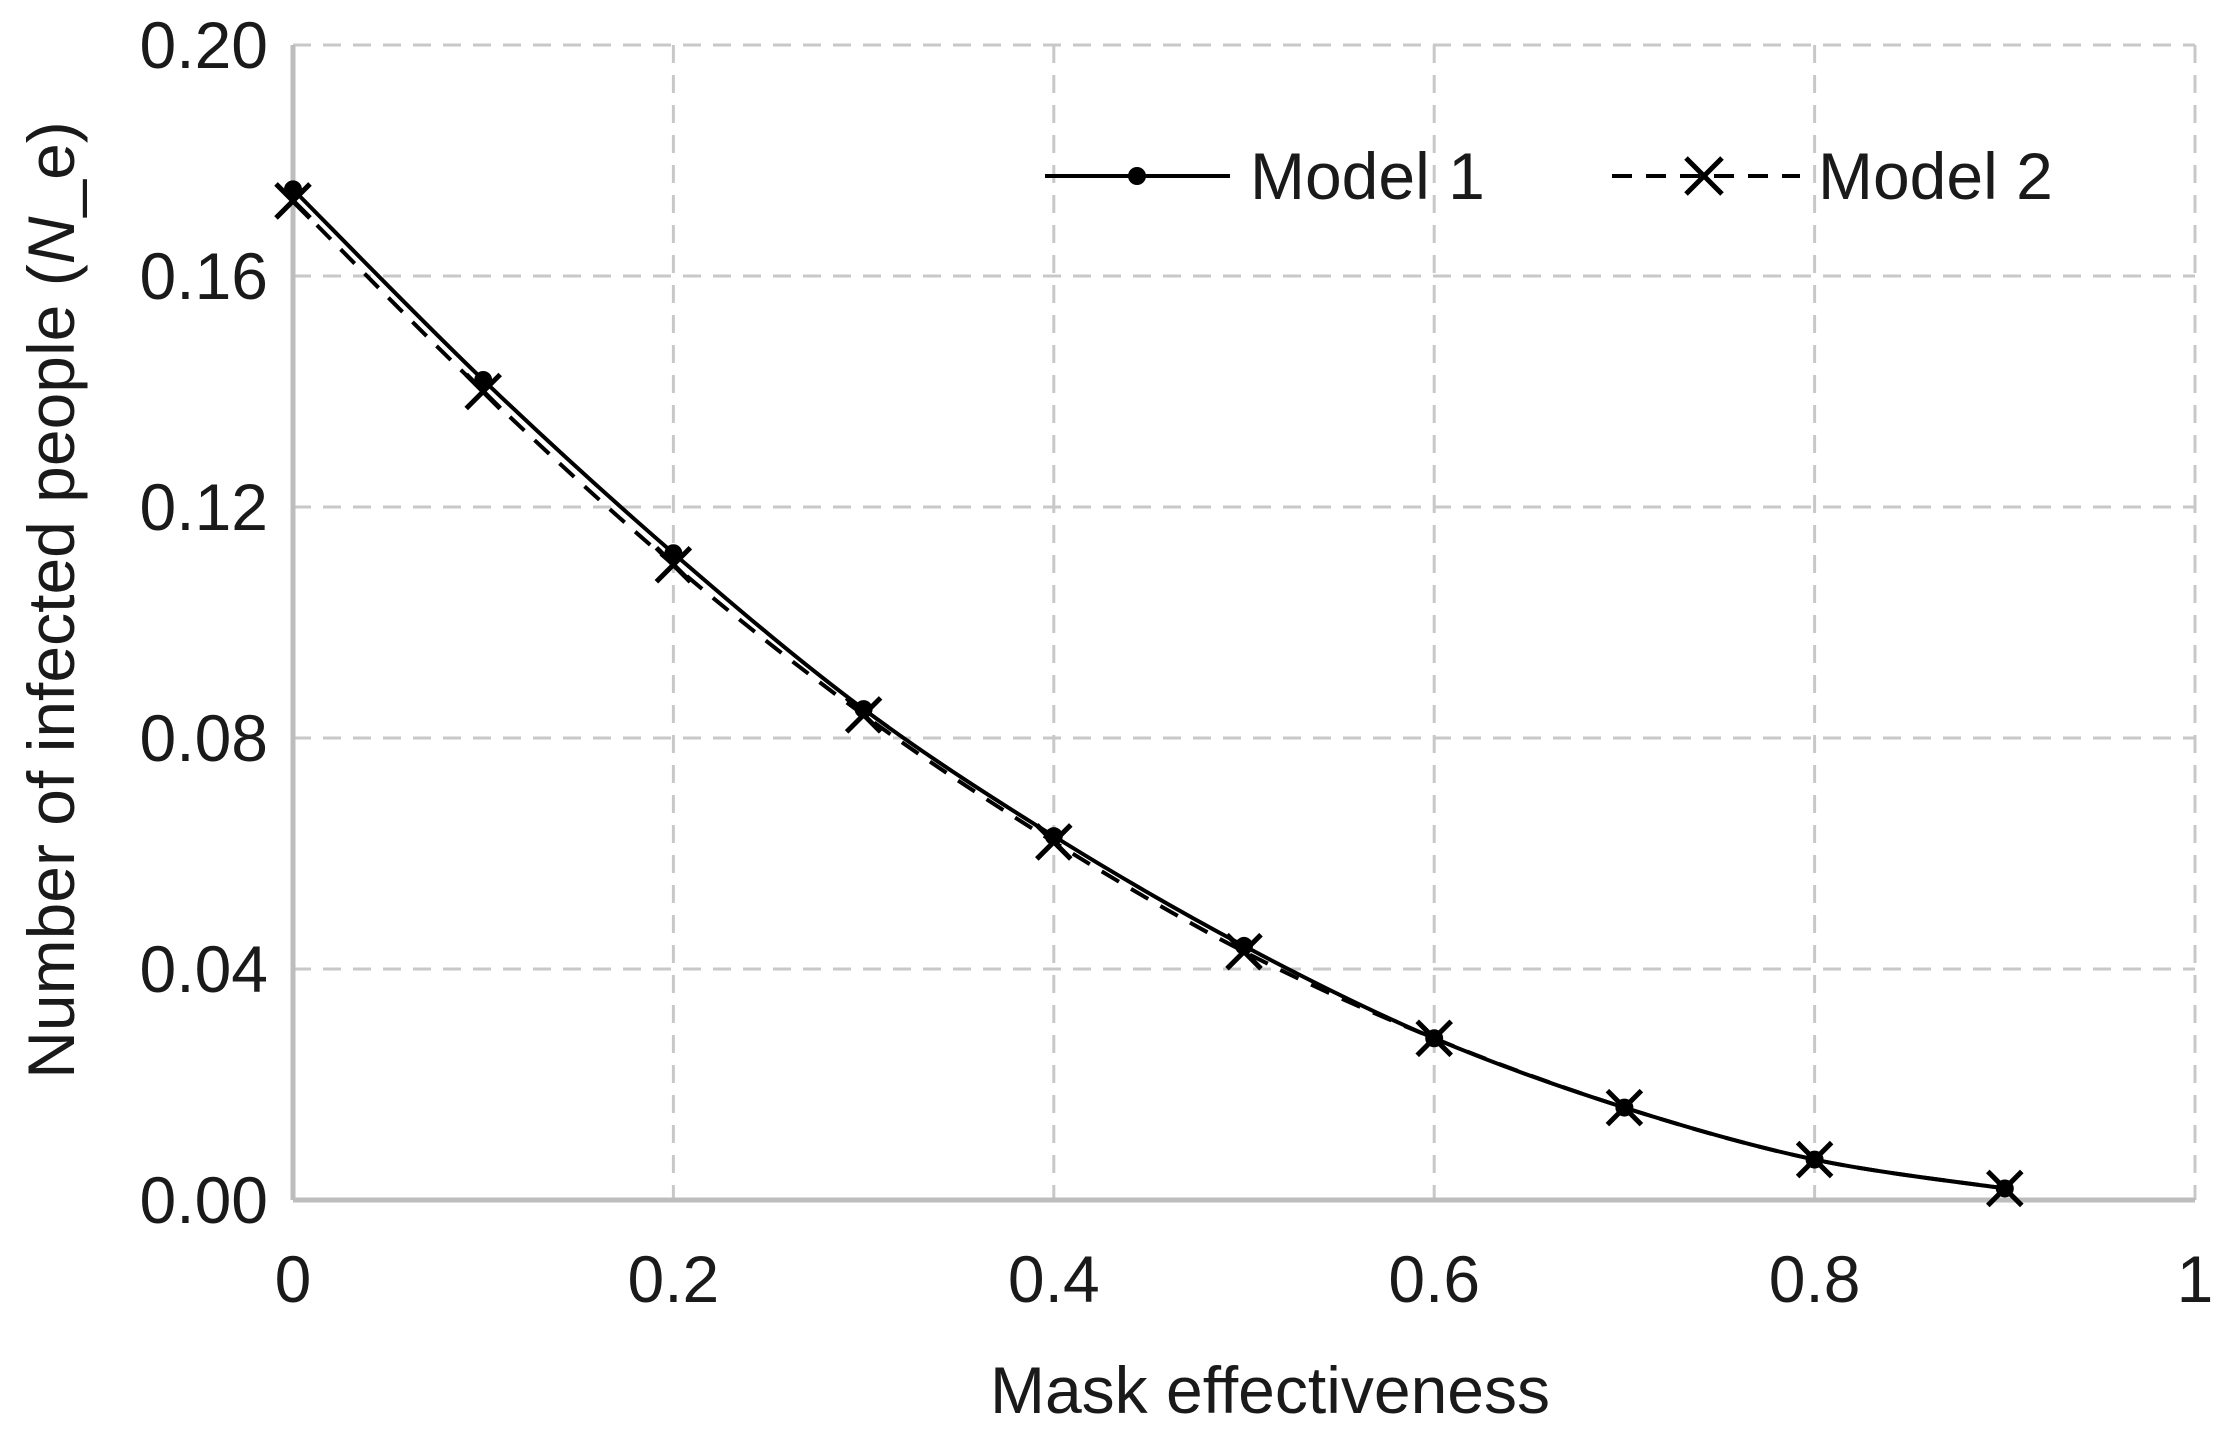  What do you see at coordinates (204, 45) in the screenshot?
I see `y-tick-label: 0.20` at bounding box center [204, 45].